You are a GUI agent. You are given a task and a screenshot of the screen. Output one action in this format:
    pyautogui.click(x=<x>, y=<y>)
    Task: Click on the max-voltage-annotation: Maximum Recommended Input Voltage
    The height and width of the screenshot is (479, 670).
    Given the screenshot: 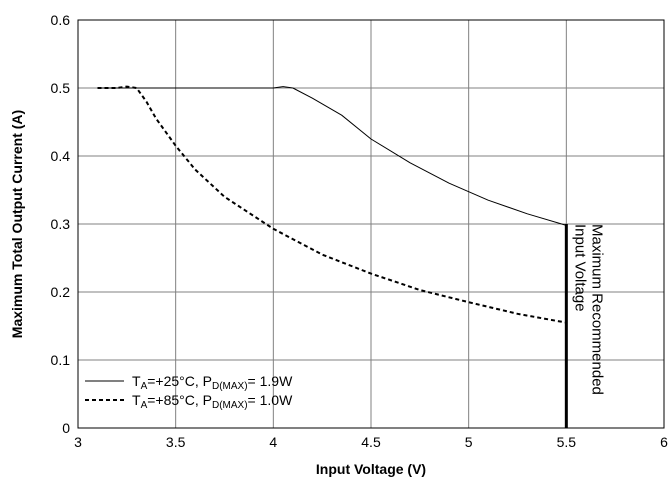 What is the action you would take?
    pyautogui.click(x=588, y=311)
    